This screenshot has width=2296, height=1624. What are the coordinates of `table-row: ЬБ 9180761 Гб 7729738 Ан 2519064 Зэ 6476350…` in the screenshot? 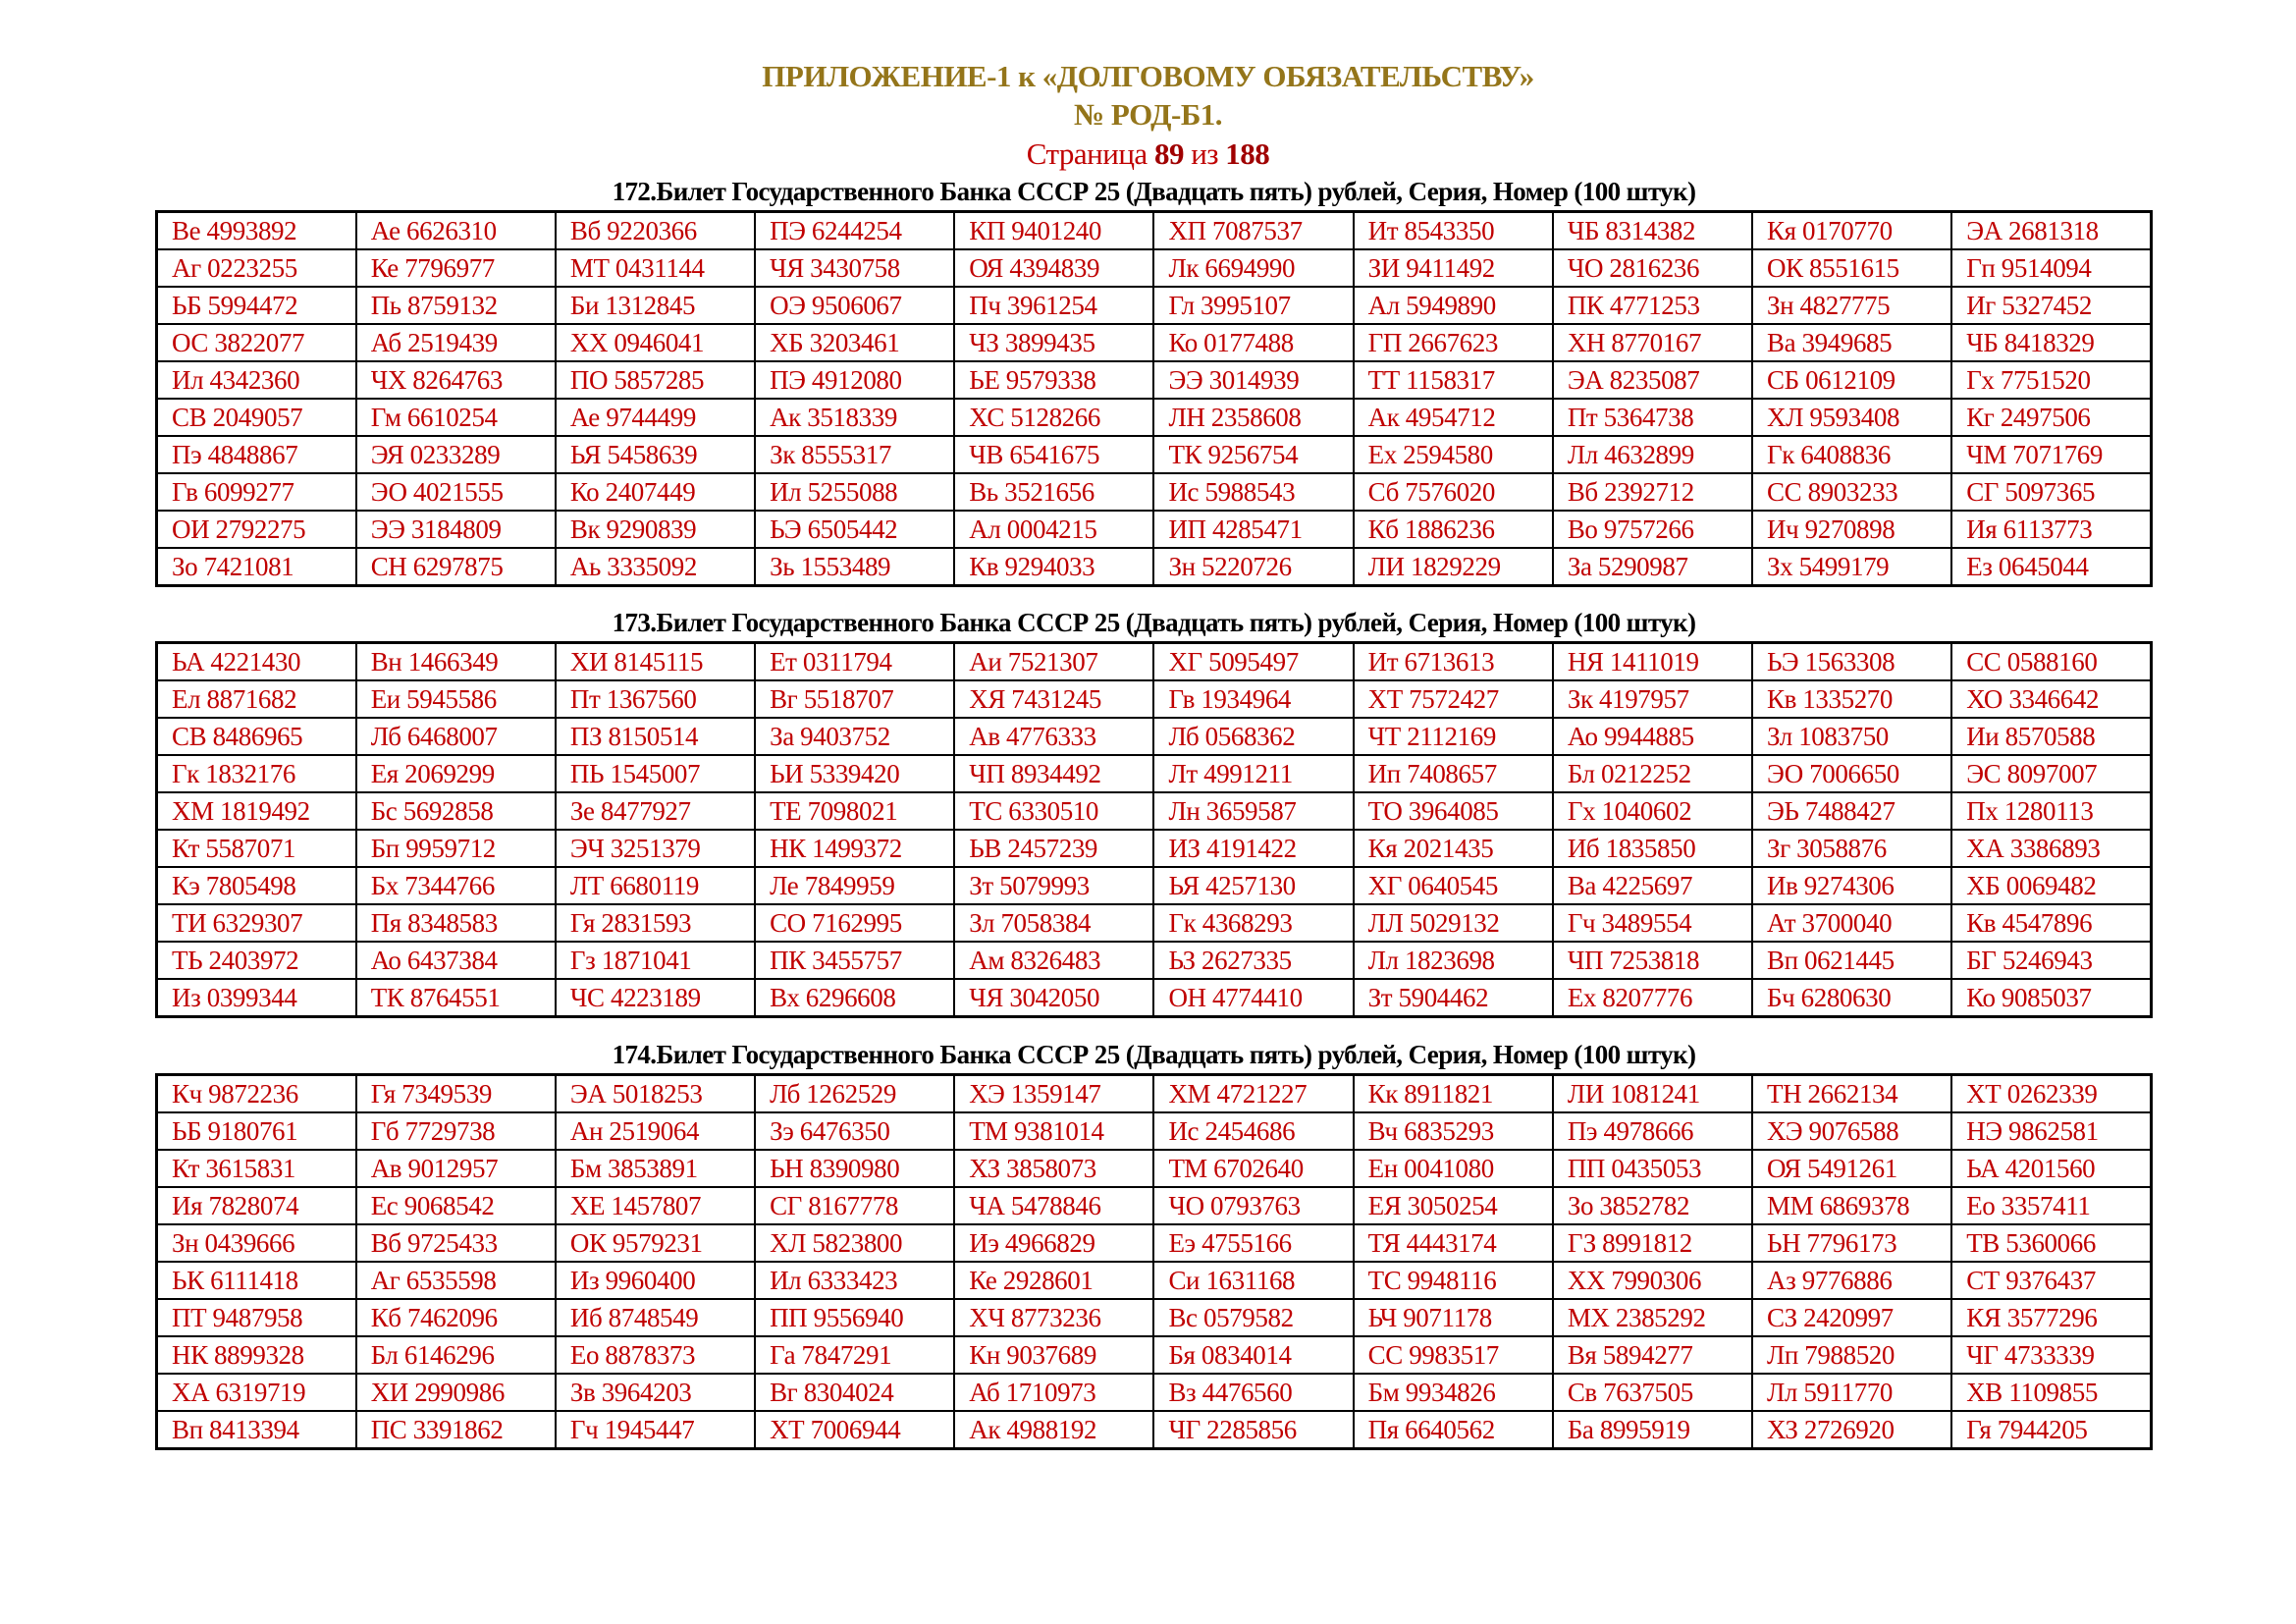 It's located at (1154, 1131).